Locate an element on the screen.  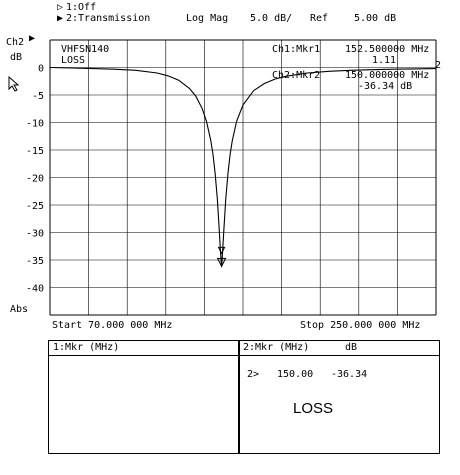
scale-label: 5.0 dB/ is located at coordinates (271, 18).